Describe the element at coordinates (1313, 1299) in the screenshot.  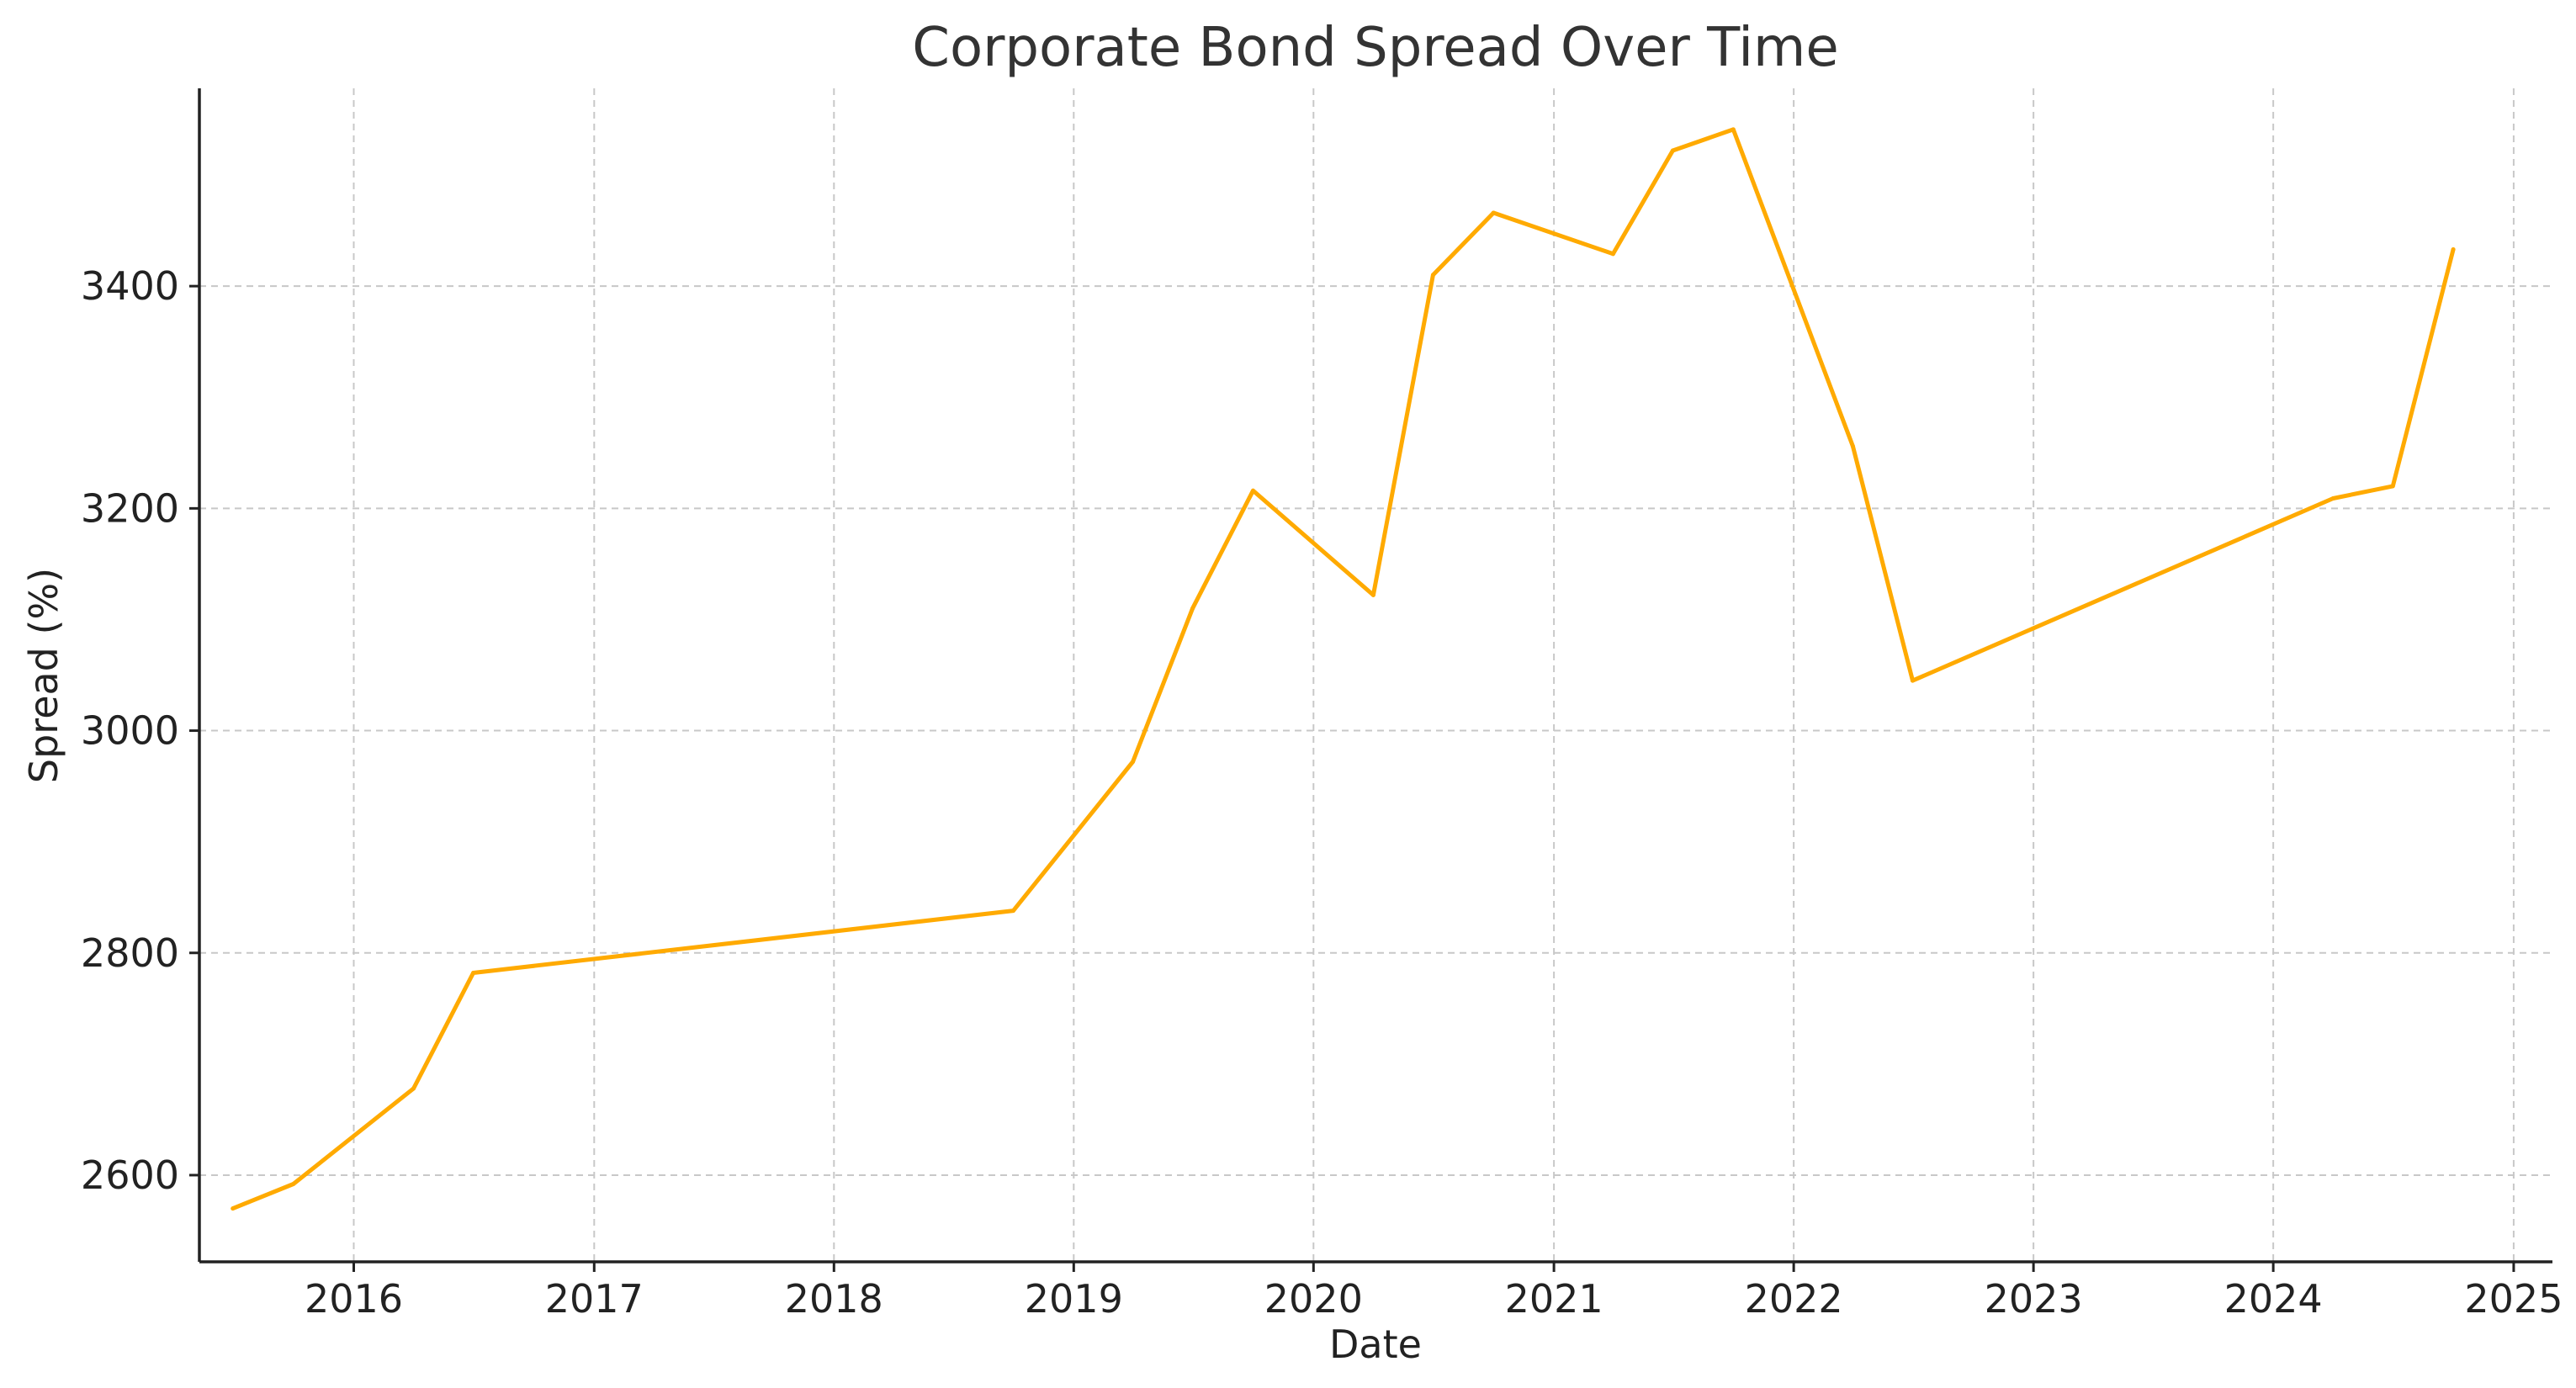
I see `x-tick-label: 2020` at that location.